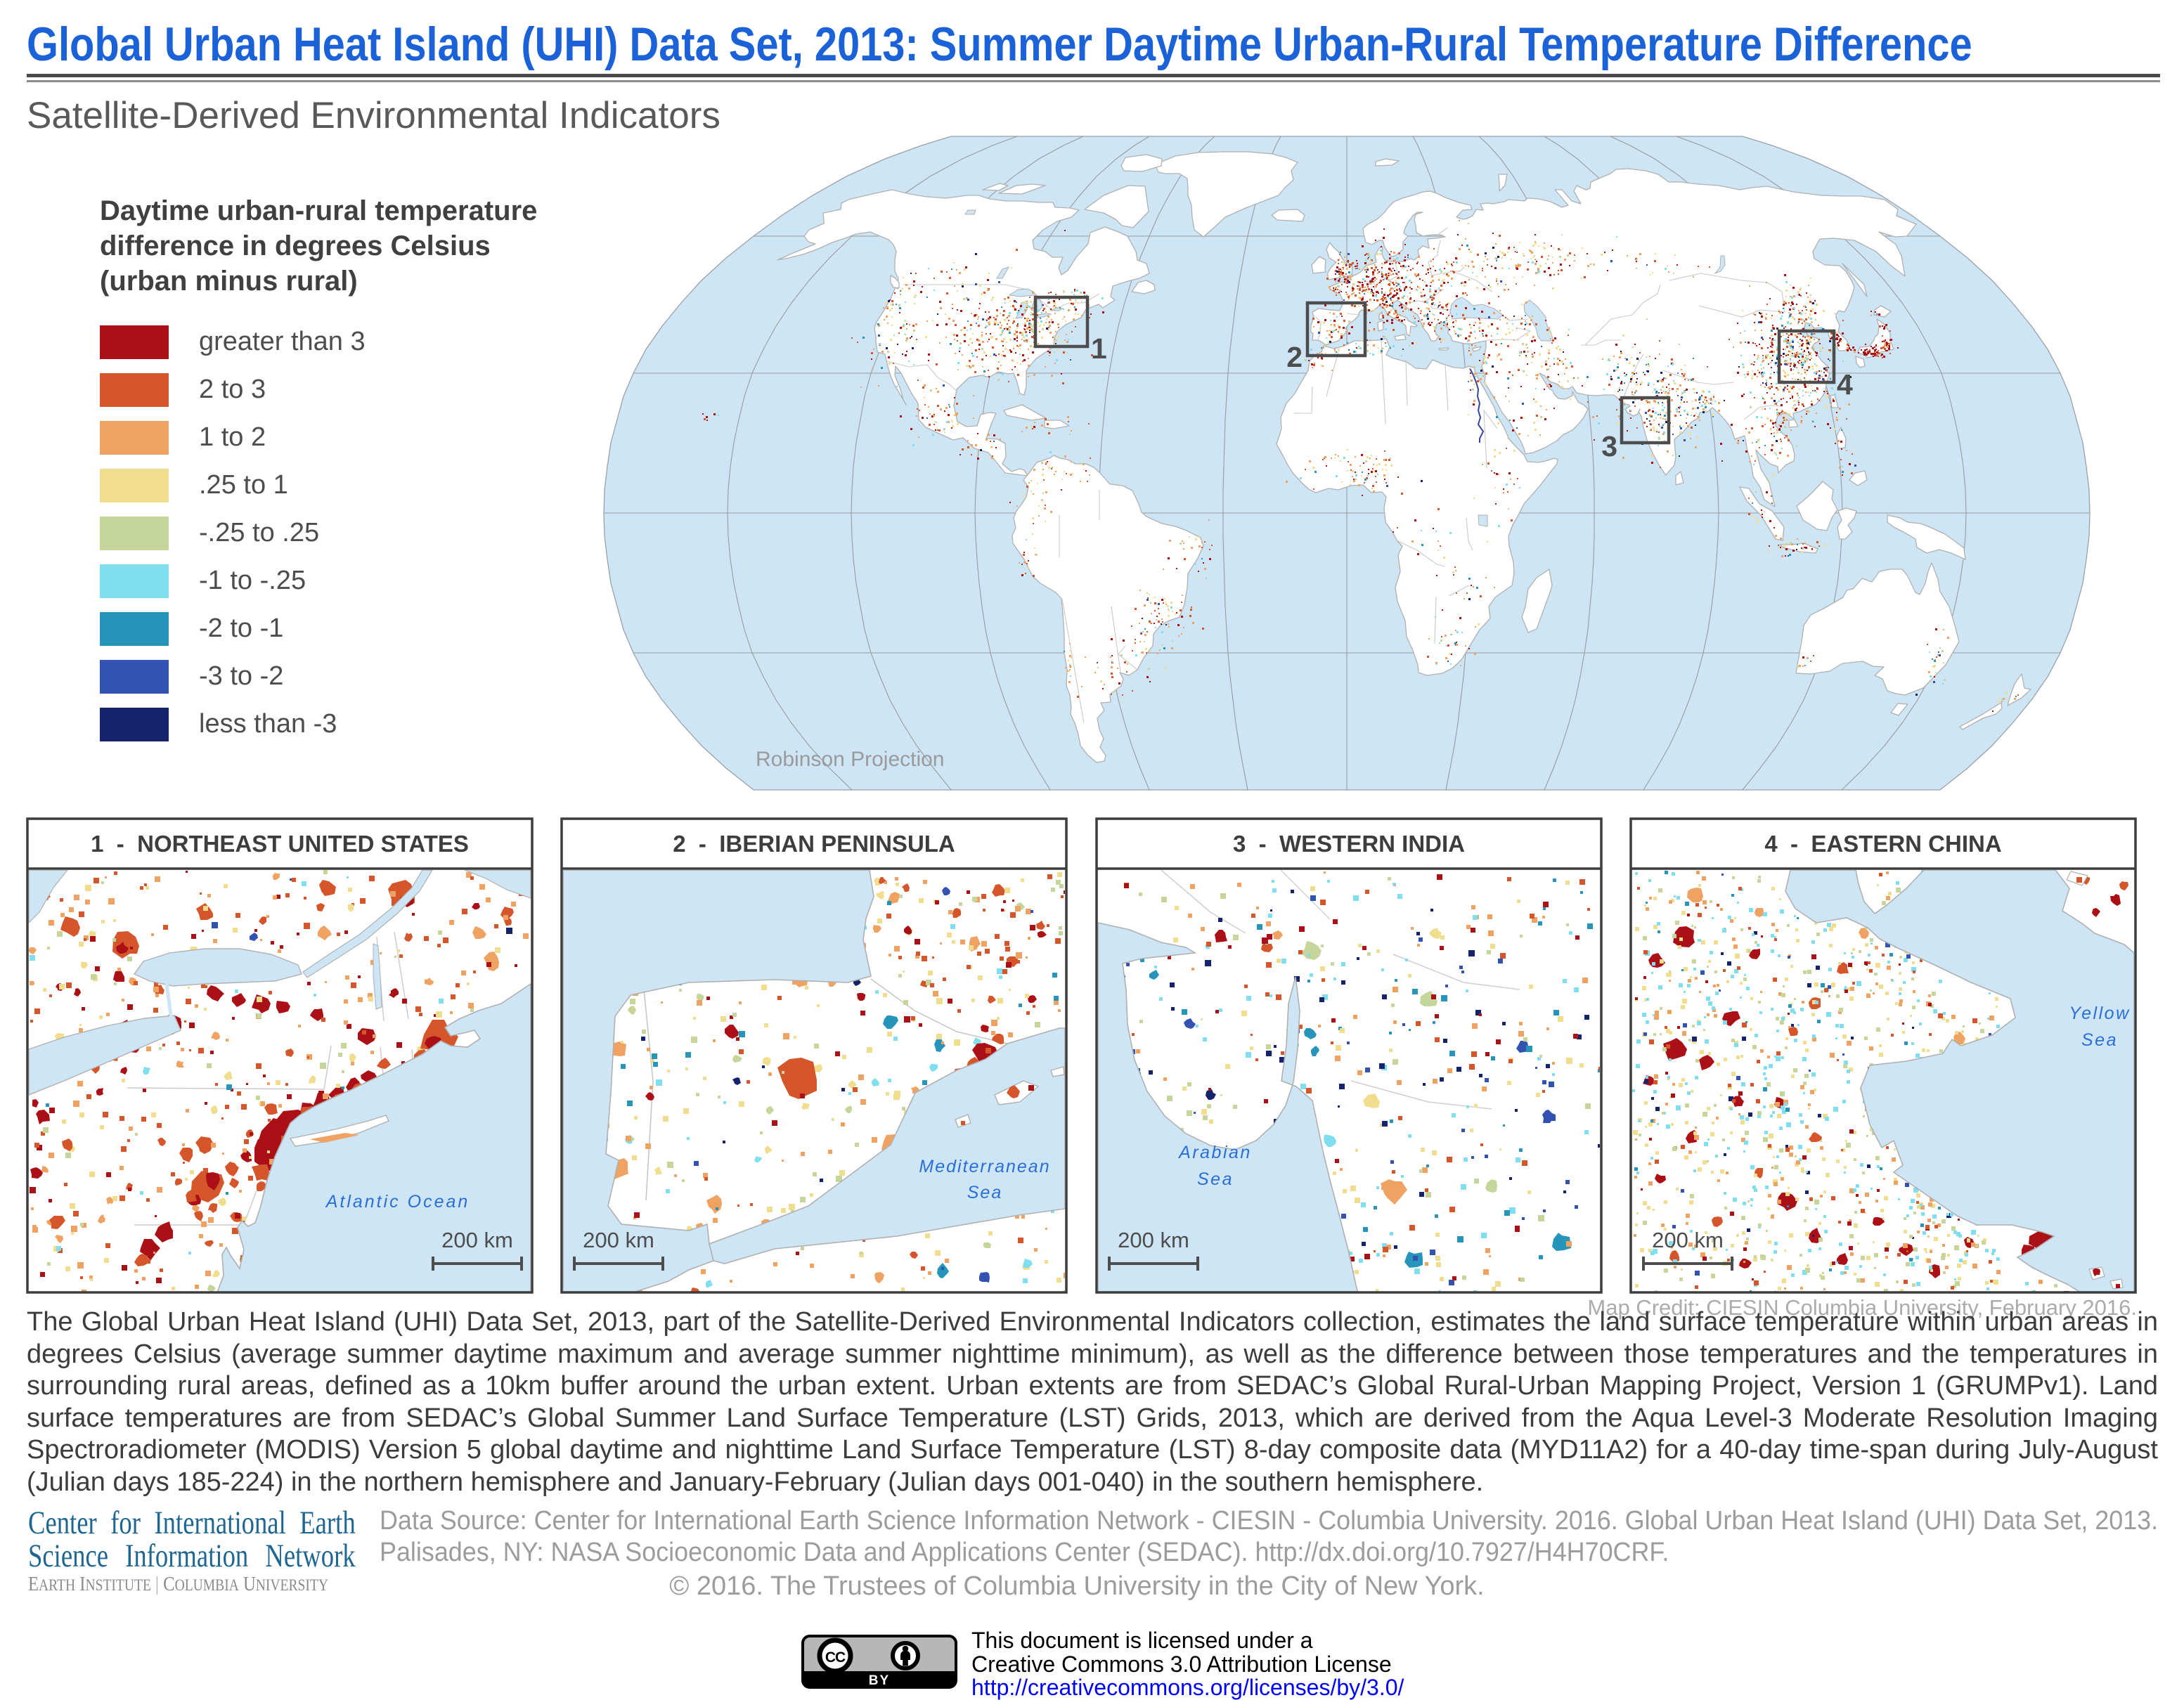  I want to click on svg-text: 4, so click(1845, 384).